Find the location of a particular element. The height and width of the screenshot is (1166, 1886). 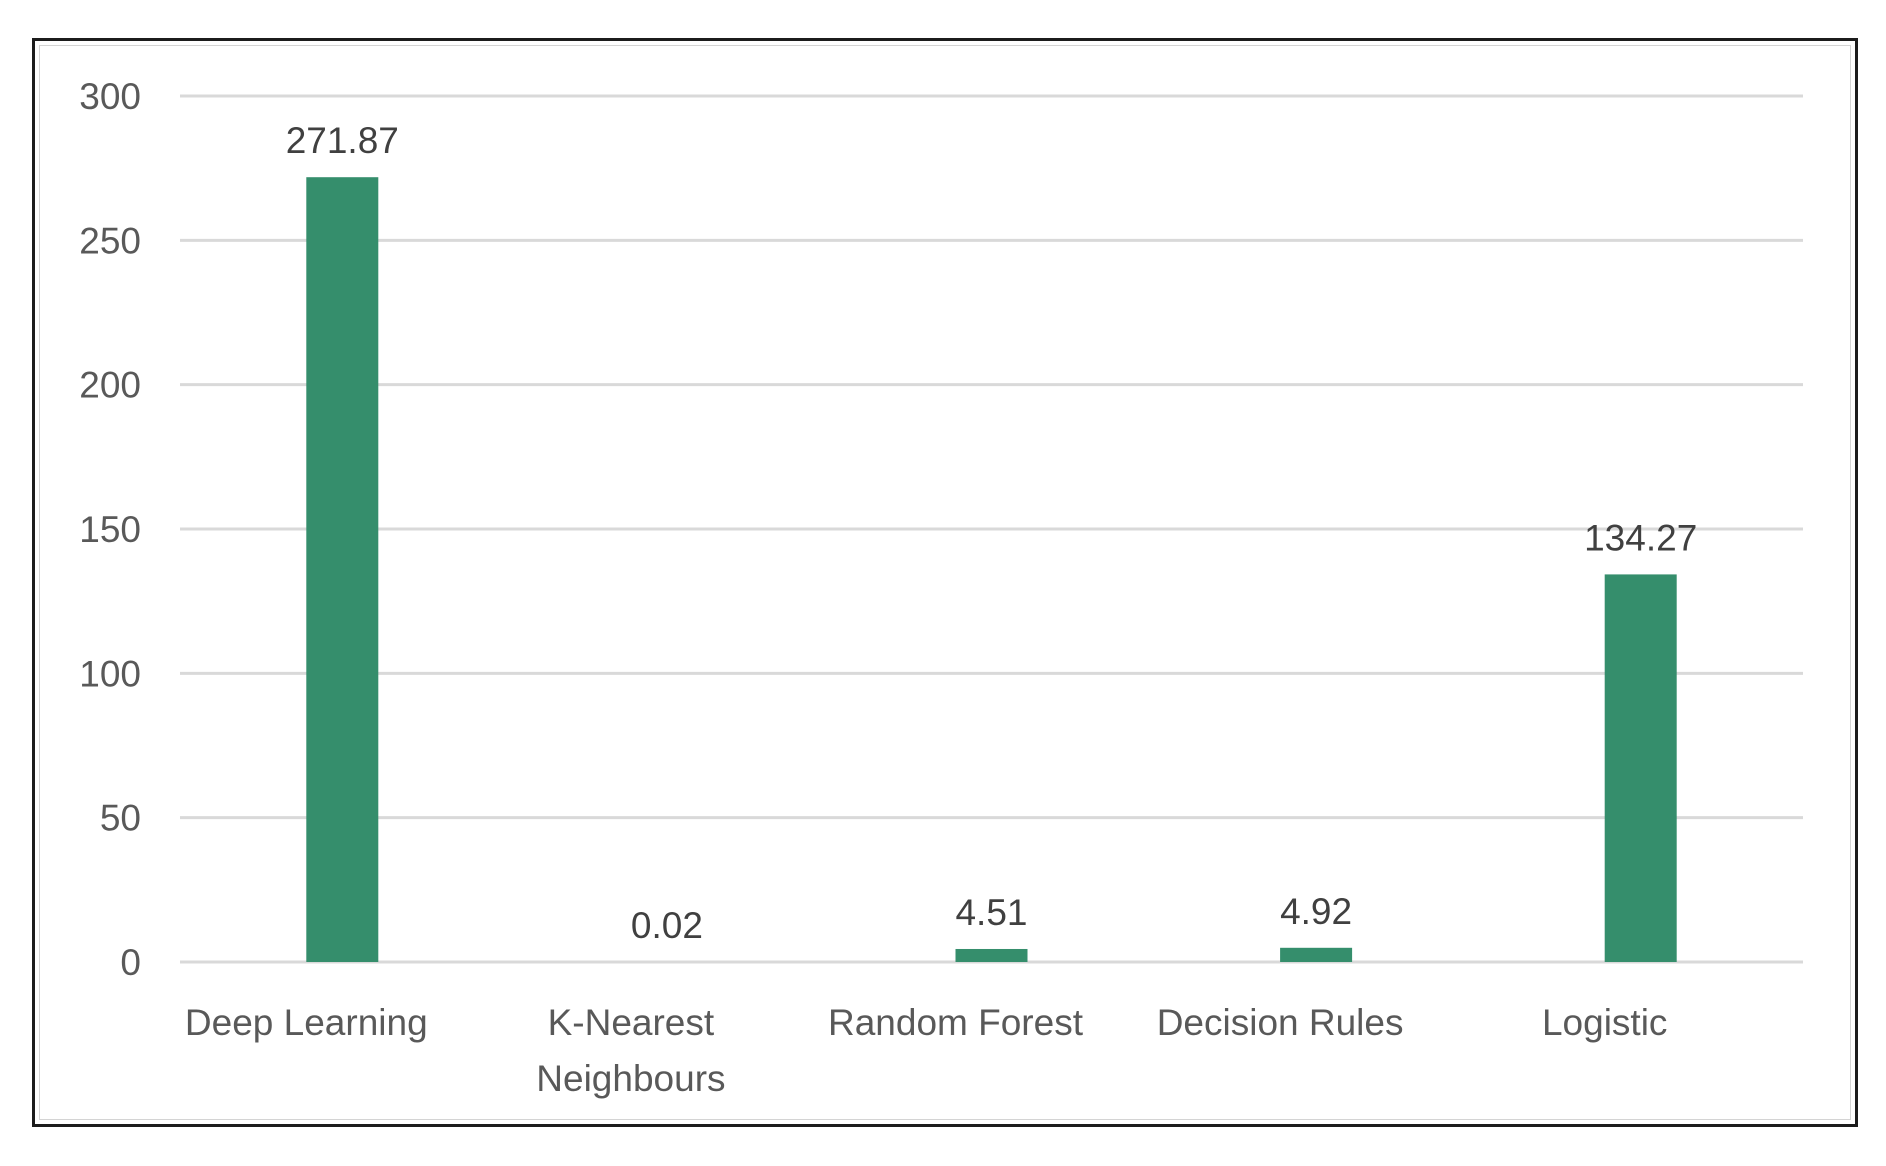

y-tick-label: 150 is located at coordinates (110, 529).